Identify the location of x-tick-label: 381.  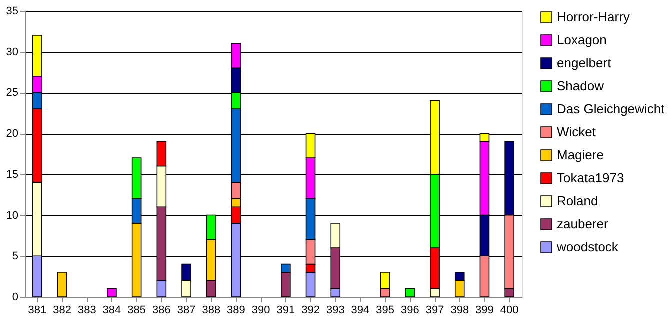
(37, 310).